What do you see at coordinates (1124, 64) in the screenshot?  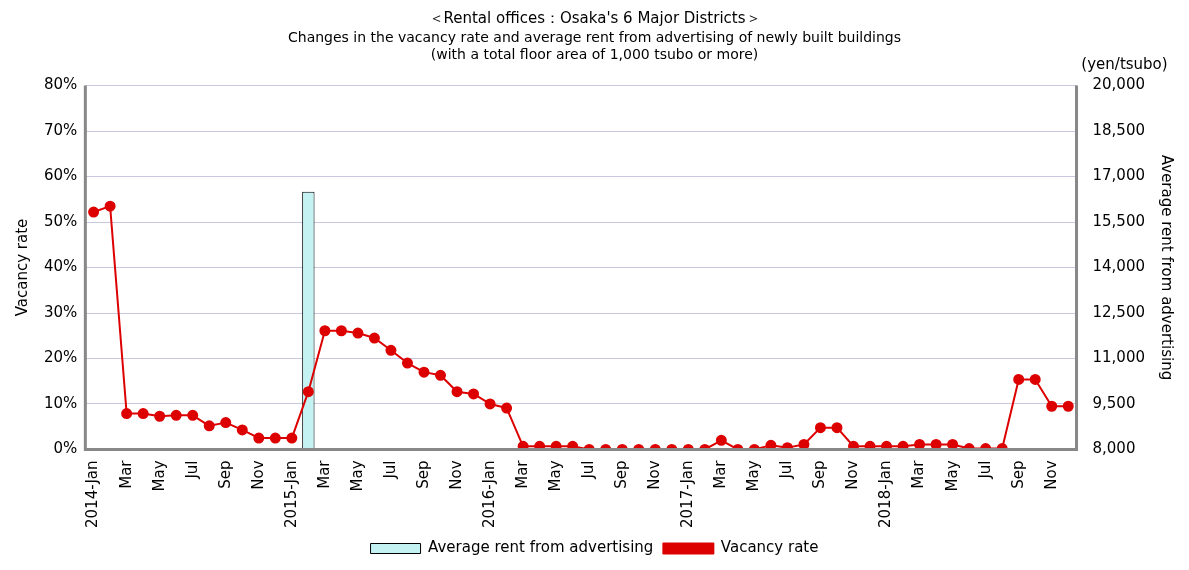 I see `text: (yen/tsubo)` at bounding box center [1124, 64].